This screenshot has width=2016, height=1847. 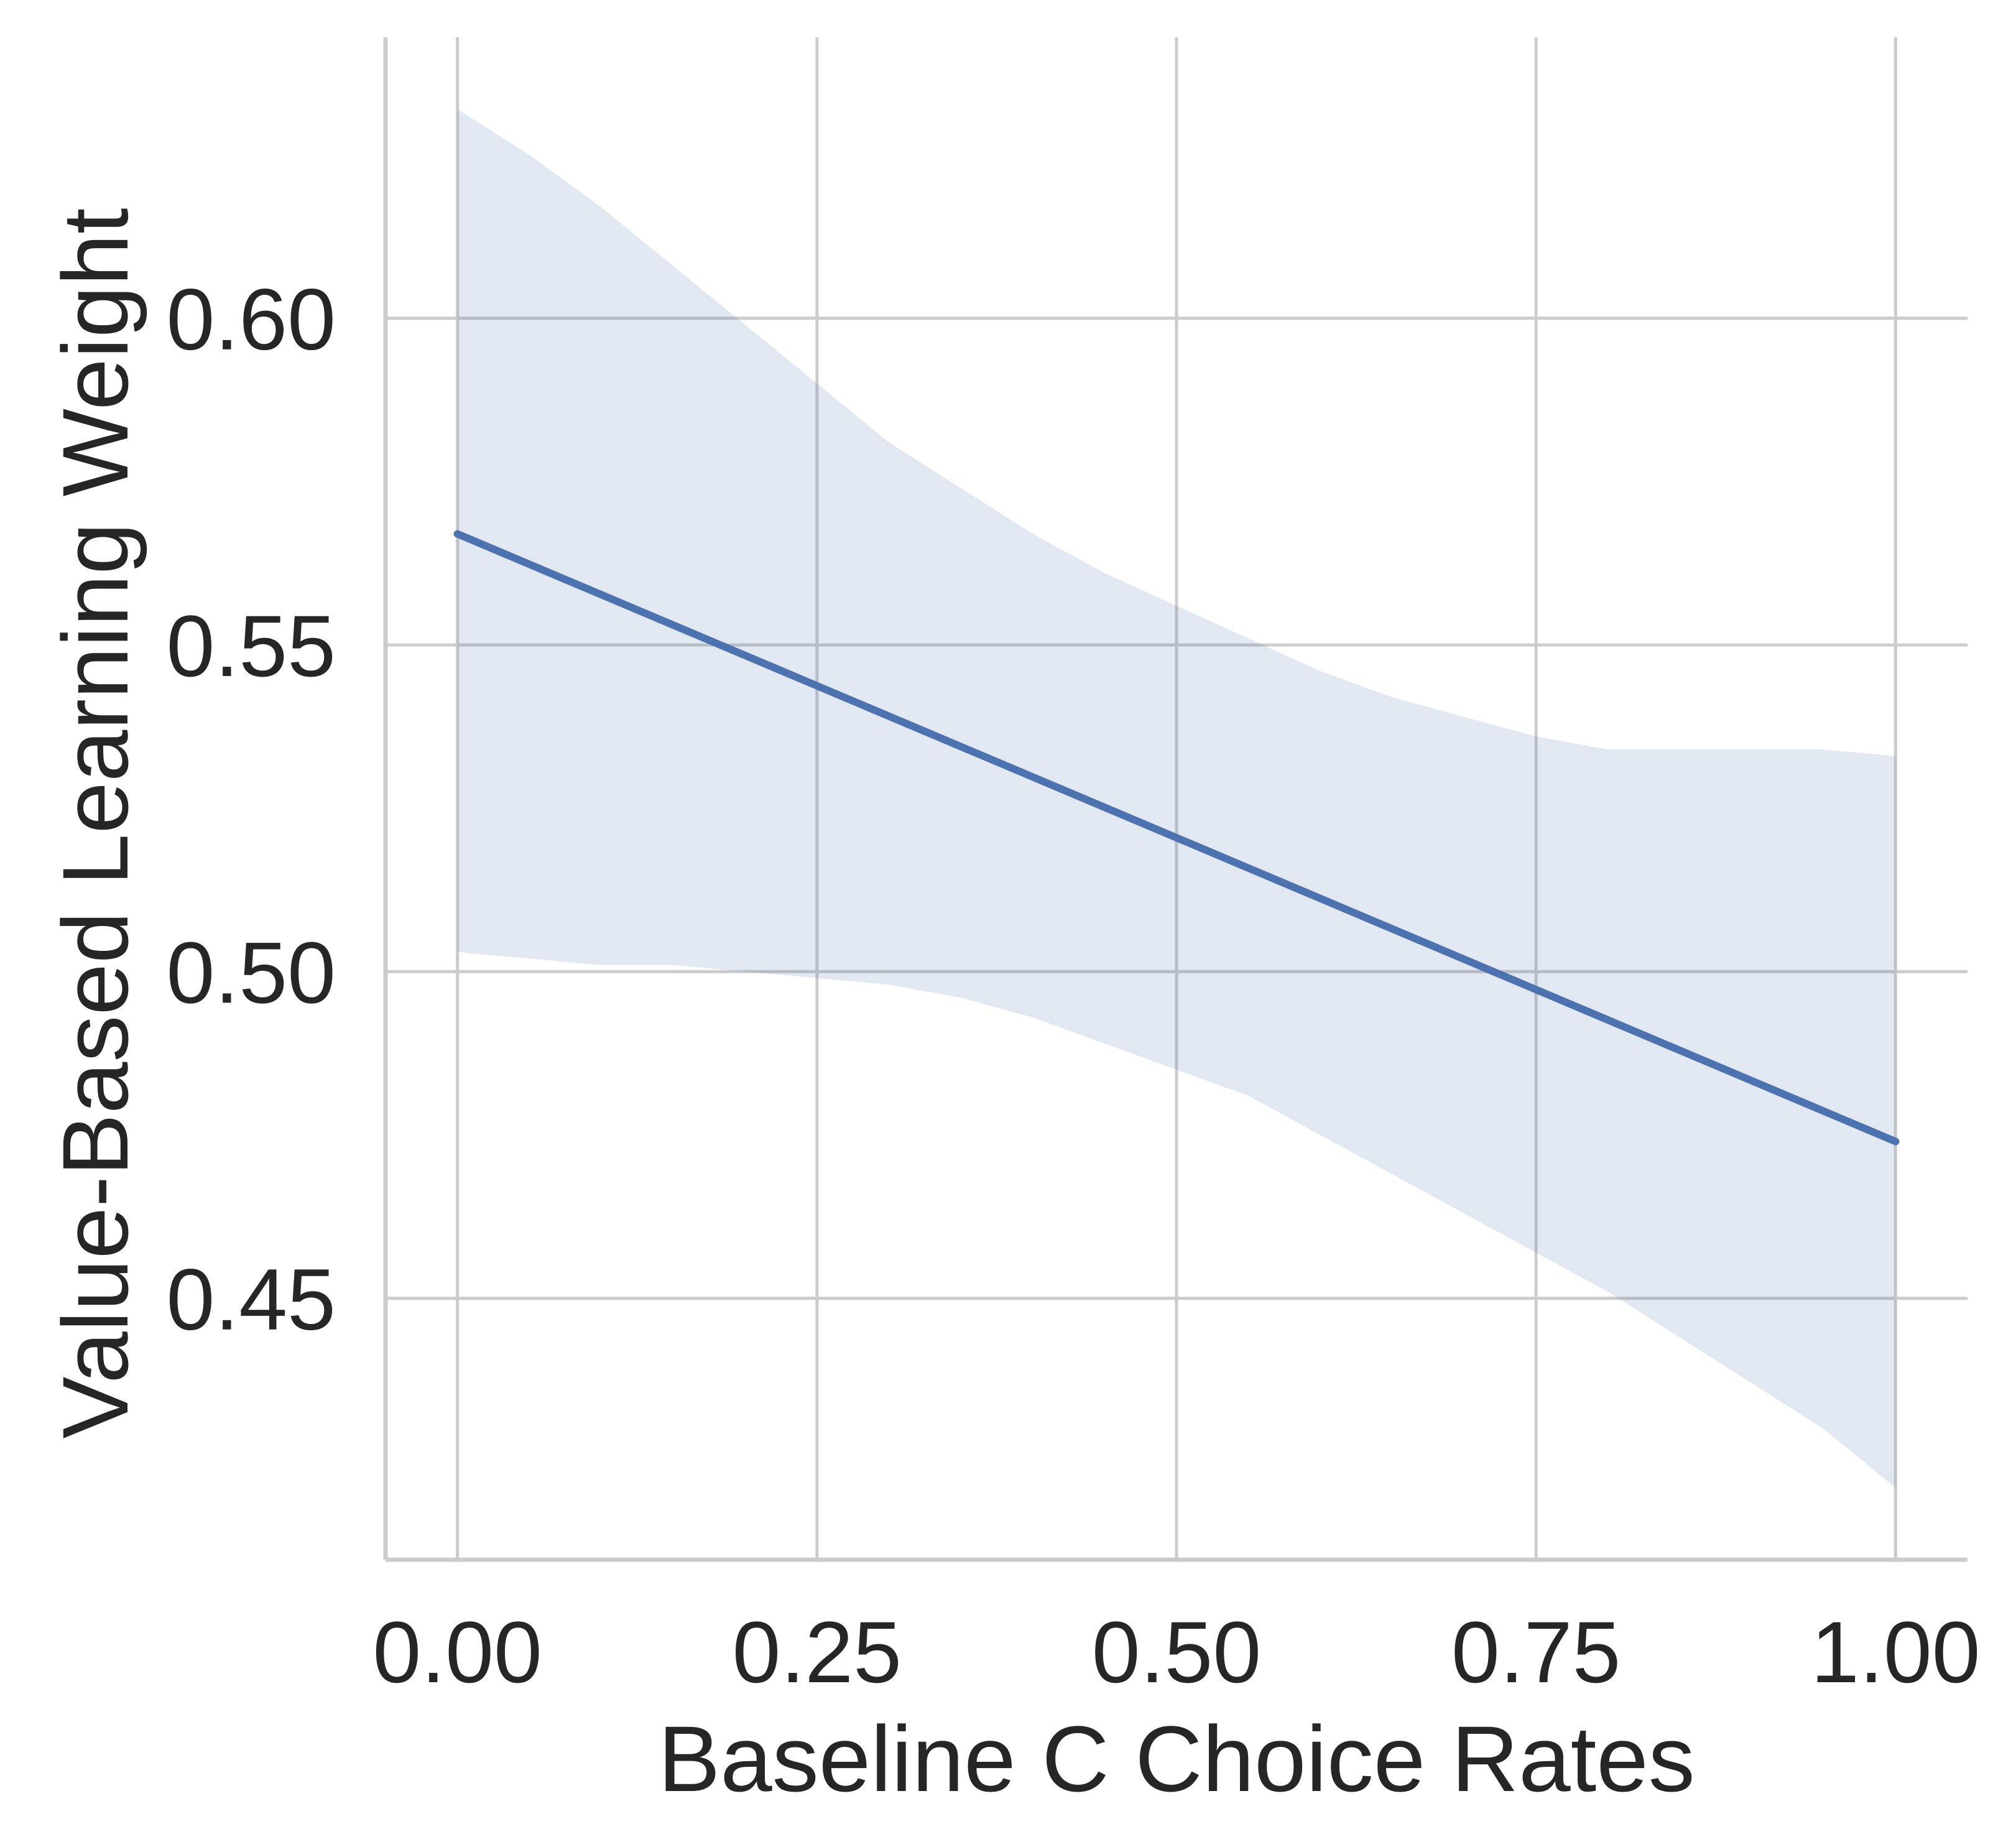 What do you see at coordinates (251, 973) in the screenshot?
I see `y-tick-label: 0.50` at bounding box center [251, 973].